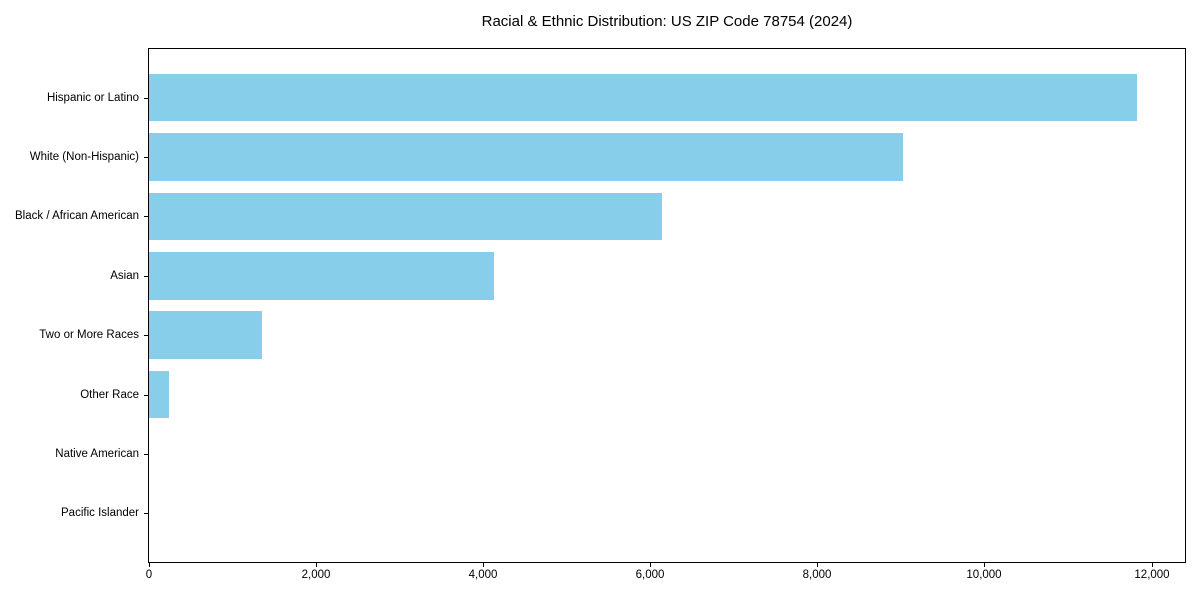  I want to click on y-axis-label-hispanic-or-latino: Hispanic or Latino, so click(92, 97).